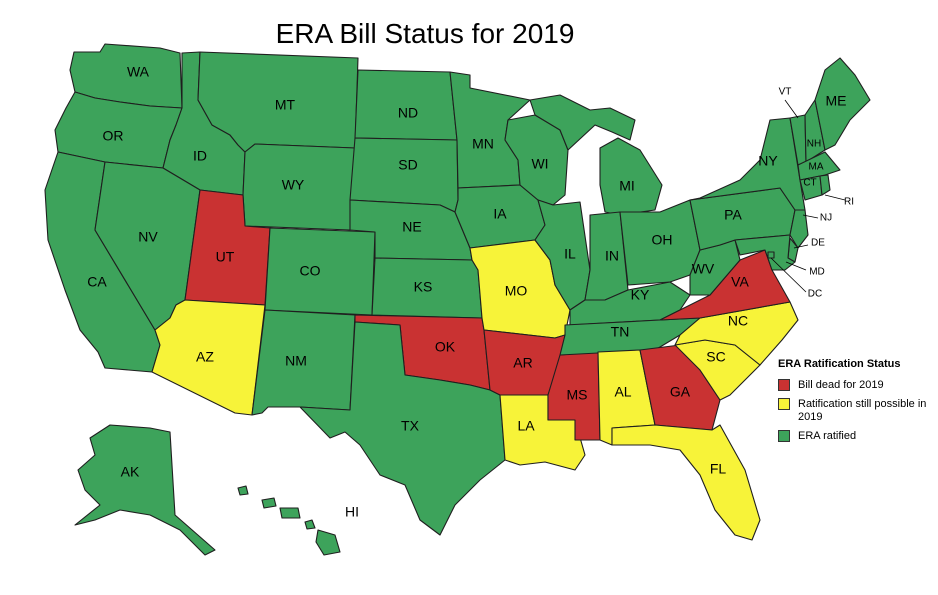  What do you see at coordinates (225, 257) in the screenshot?
I see `label-UT: UT` at bounding box center [225, 257].